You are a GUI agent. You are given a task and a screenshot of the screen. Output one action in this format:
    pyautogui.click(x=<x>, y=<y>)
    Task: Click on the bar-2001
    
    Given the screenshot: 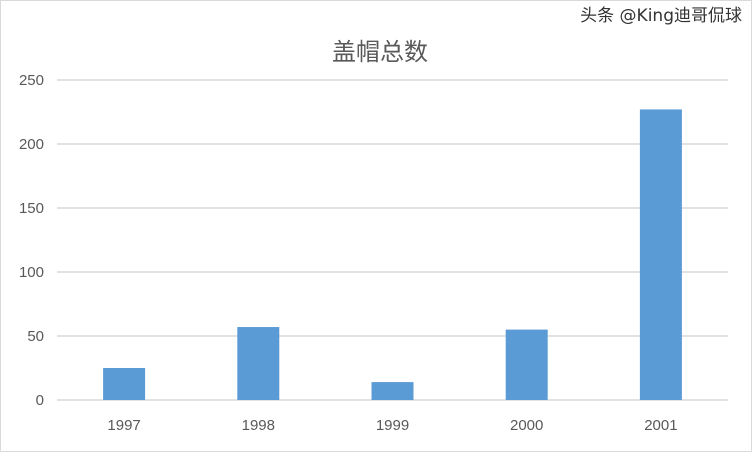 What is the action you would take?
    pyautogui.click(x=660, y=254)
    